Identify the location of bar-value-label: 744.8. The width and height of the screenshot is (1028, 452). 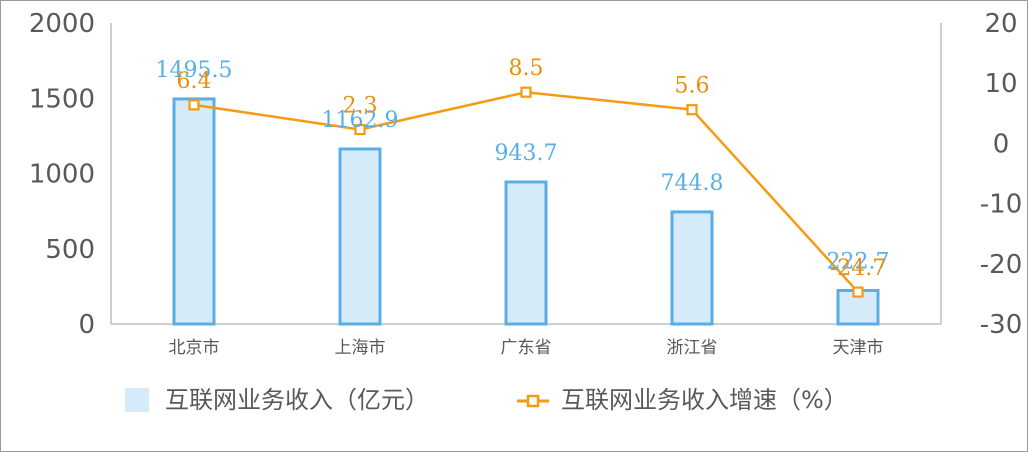
(692, 183).